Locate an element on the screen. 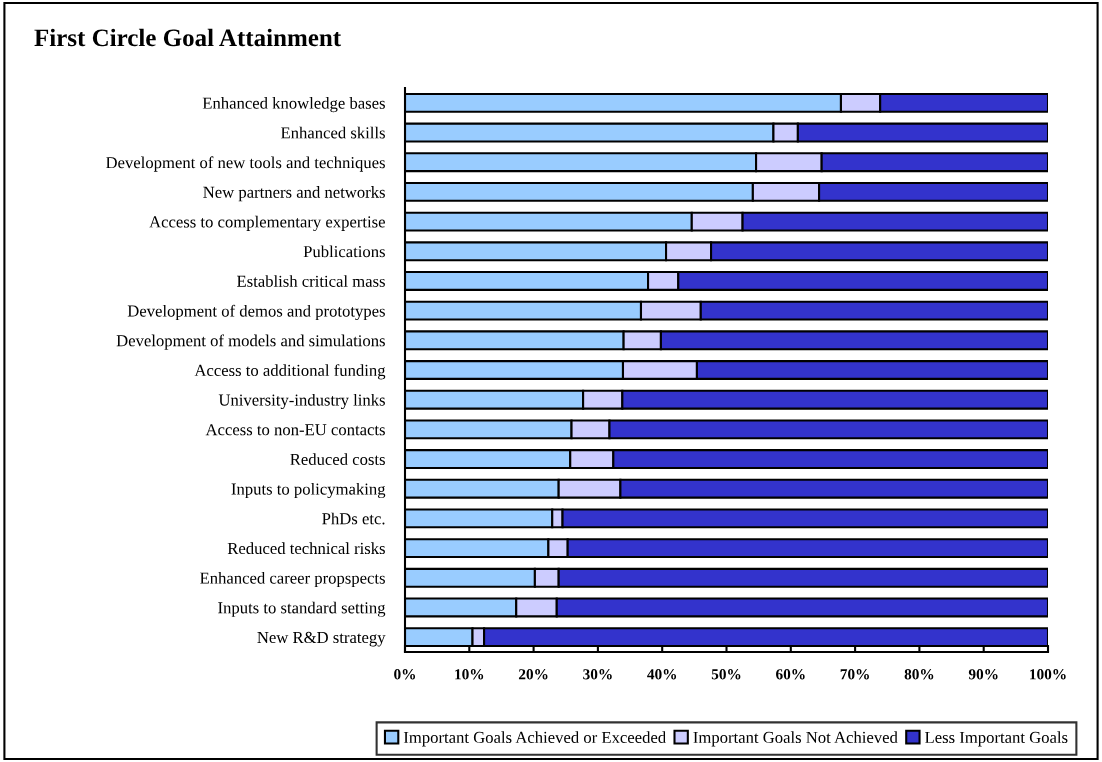 The image size is (1102, 762). x-tick-label: 40% is located at coordinates (662, 674).